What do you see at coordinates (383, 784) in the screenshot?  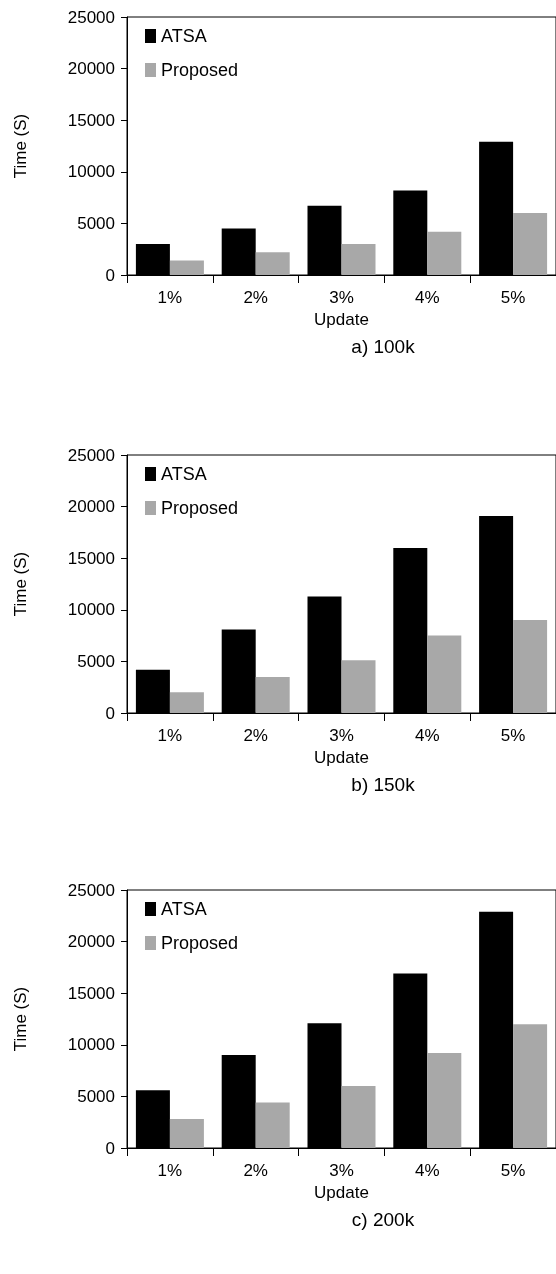 I see `text: b) 150k` at bounding box center [383, 784].